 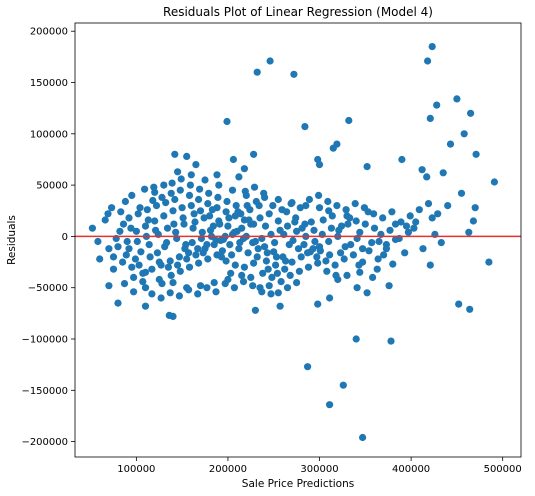 What do you see at coordinates (298, 484) in the screenshot?
I see `x-axis-label: Sale Price Predictions` at bounding box center [298, 484].